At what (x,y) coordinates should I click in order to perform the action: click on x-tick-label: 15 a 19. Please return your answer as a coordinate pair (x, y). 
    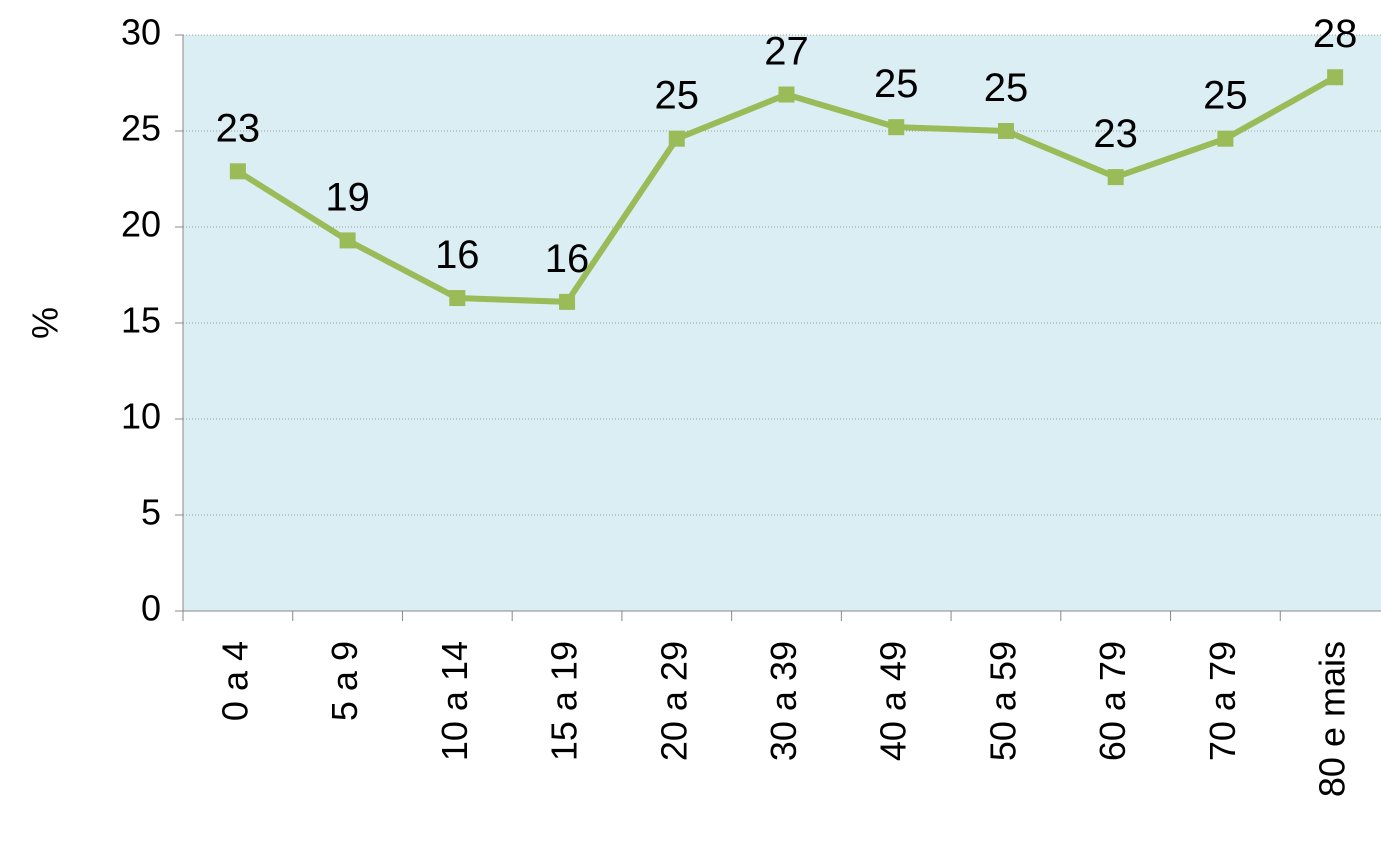
    Looking at the image, I should click on (564, 701).